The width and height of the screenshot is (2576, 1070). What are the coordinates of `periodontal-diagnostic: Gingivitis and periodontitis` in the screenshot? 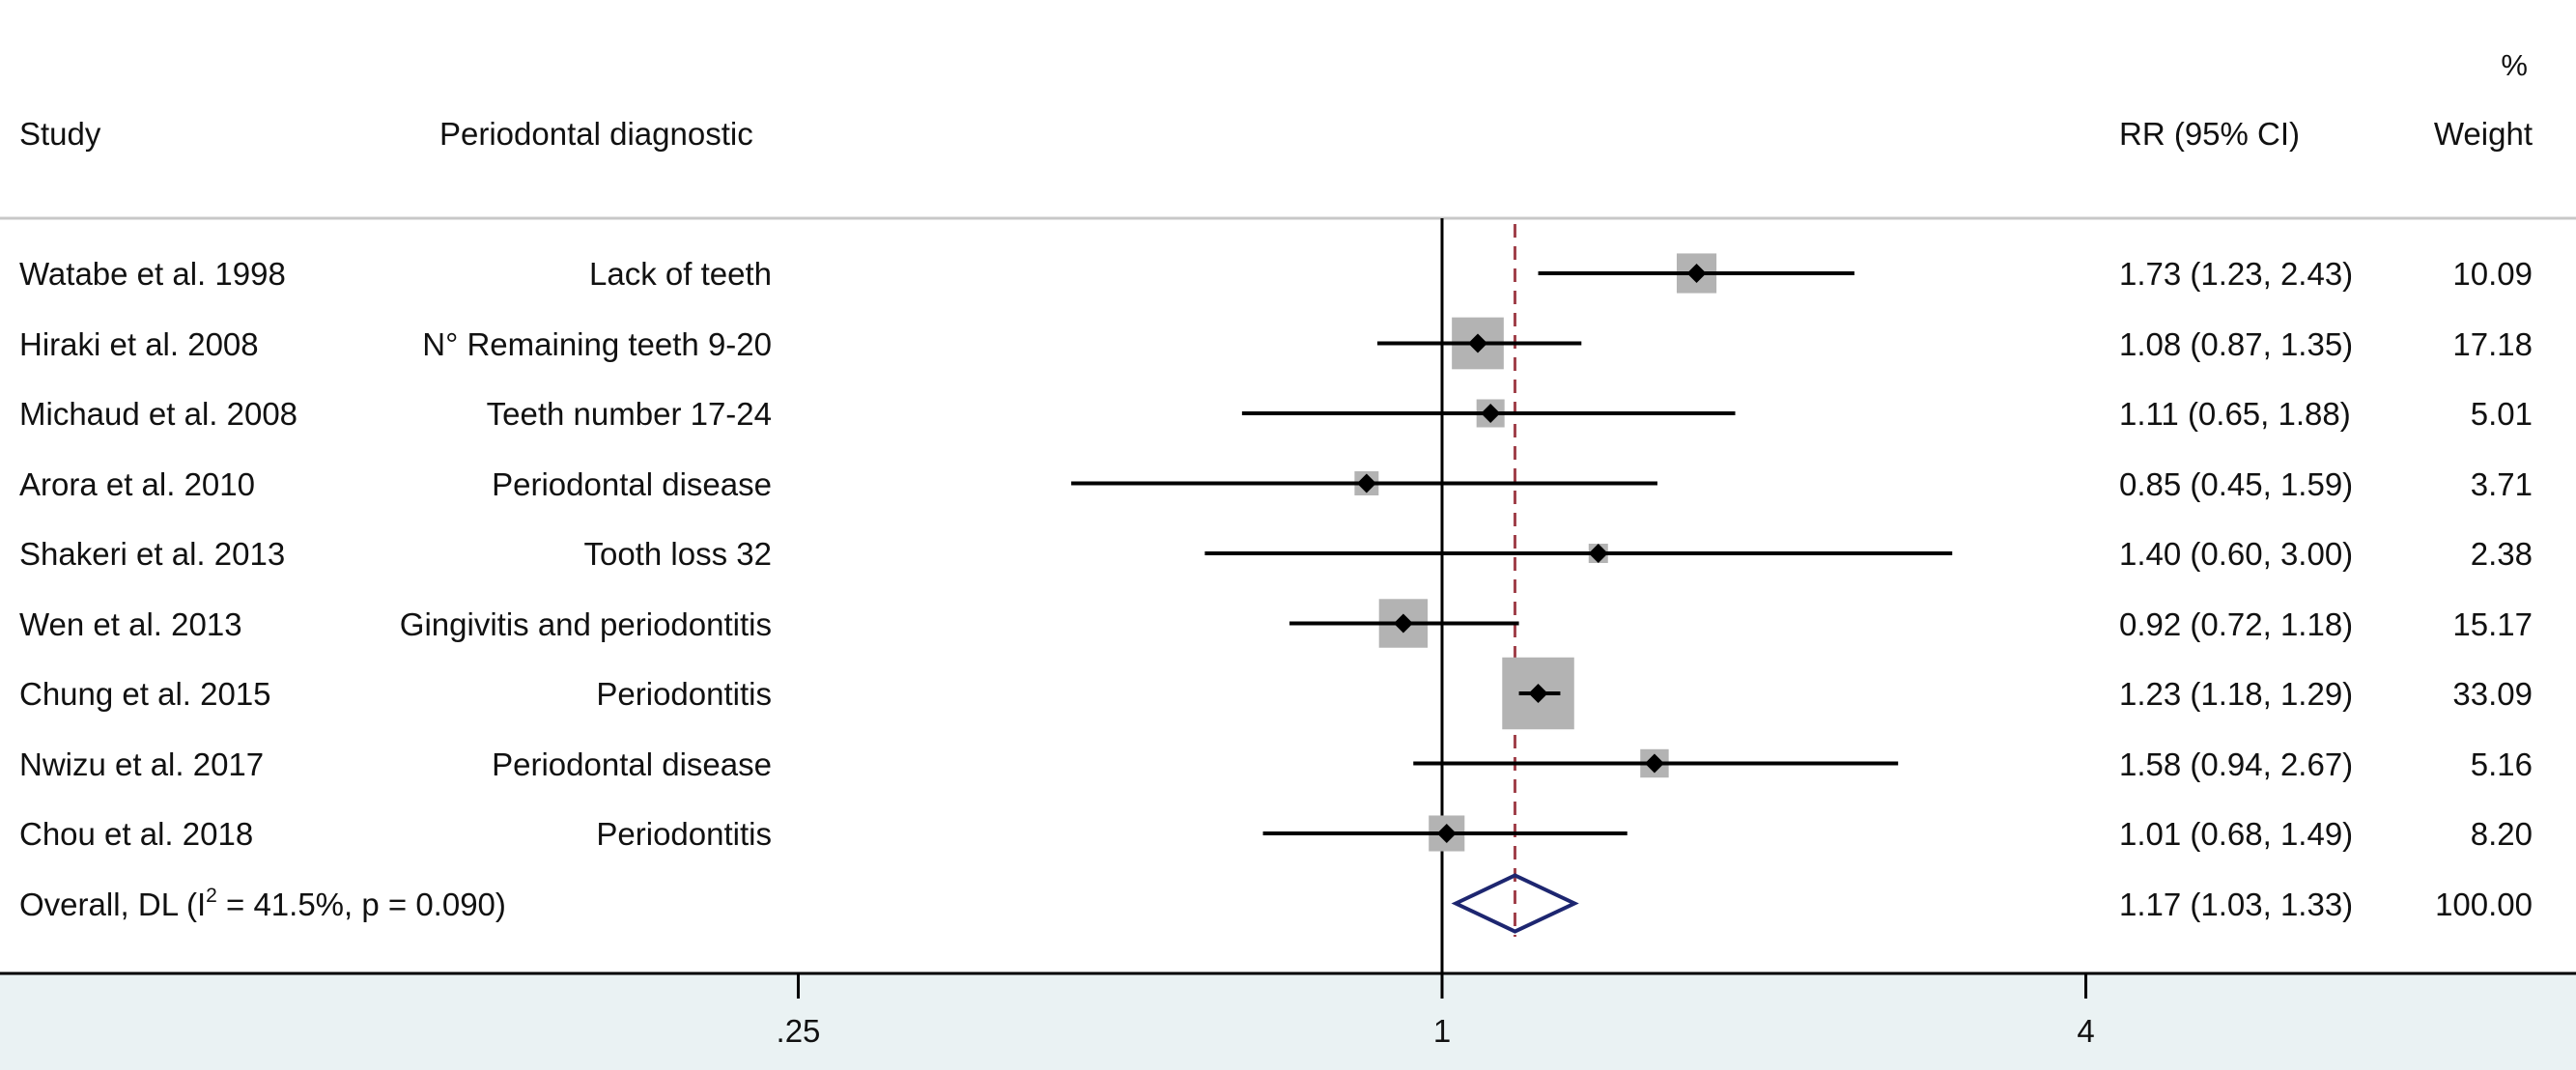 It's located at (585, 623).